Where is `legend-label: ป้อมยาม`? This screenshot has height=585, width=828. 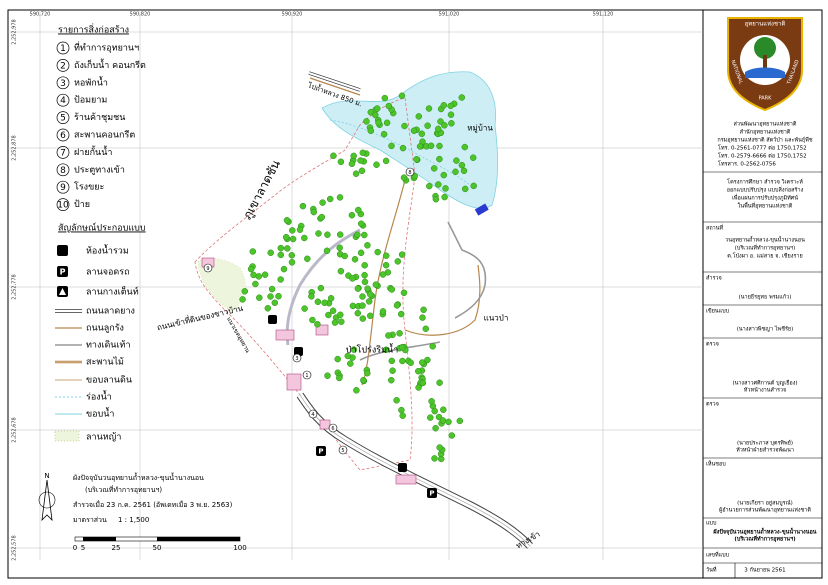 legend-label: ป้อมยาม is located at coordinates (90, 100).